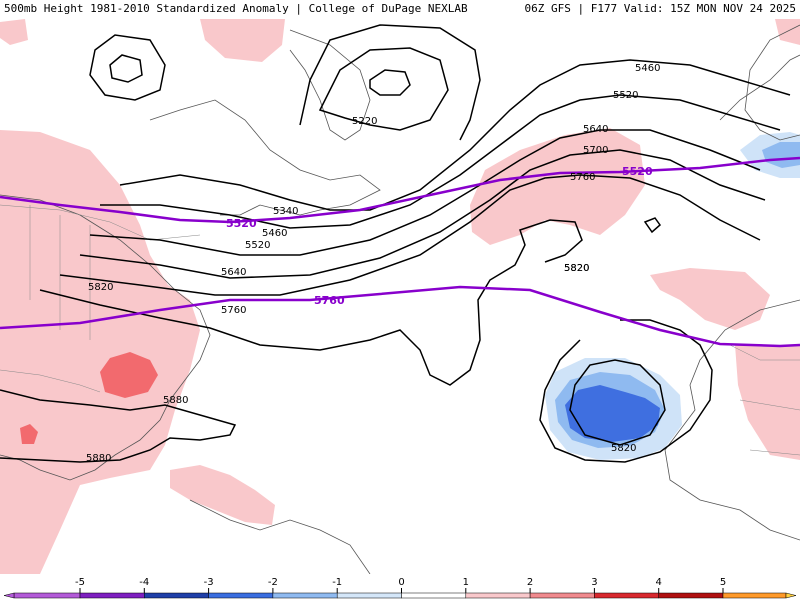 This screenshot has height=600, width=800. Describe the element at coordinates (767, 402) in the screenshot. I see `anomaly-area-africa-west` at that location.